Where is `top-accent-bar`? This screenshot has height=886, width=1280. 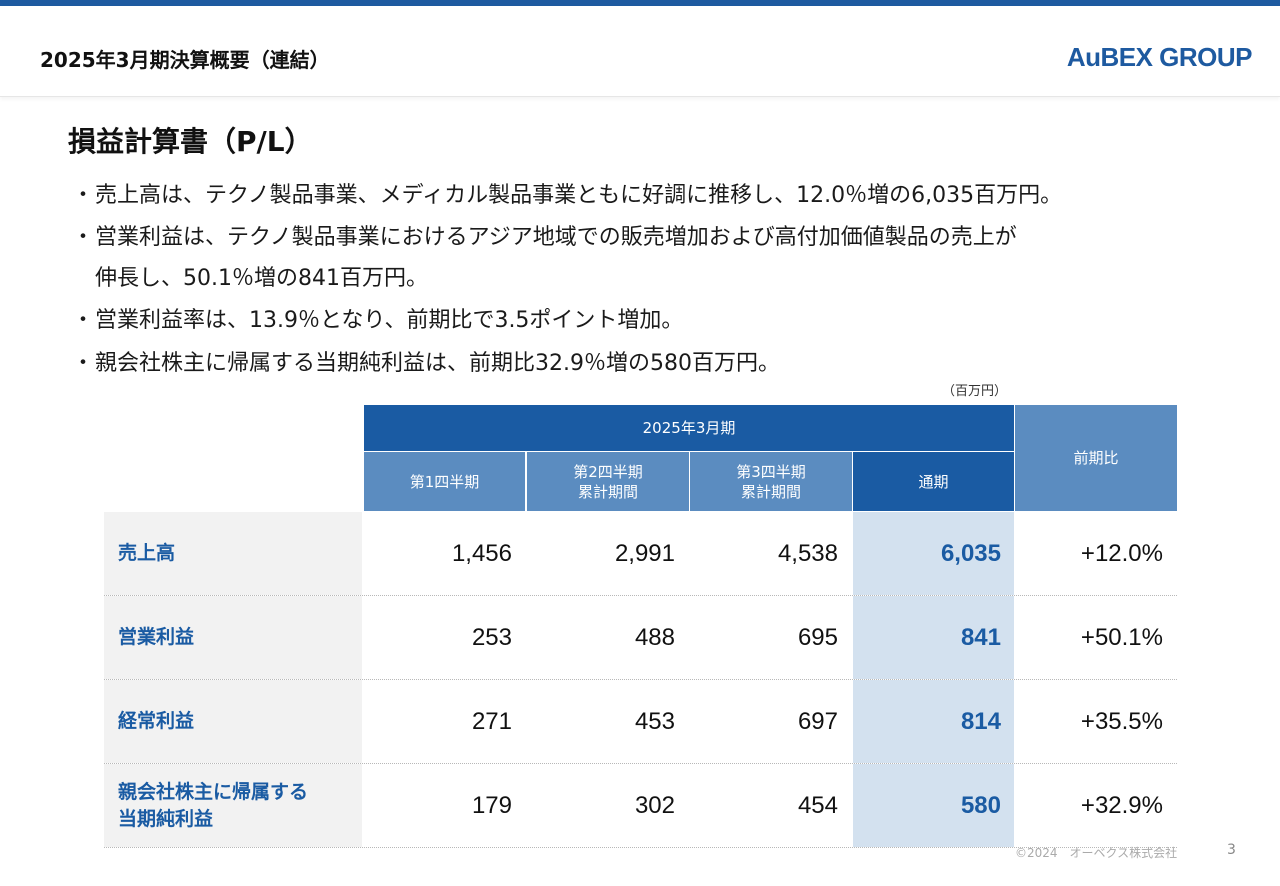
top-accent-bar is located at coordinates (640, 3).